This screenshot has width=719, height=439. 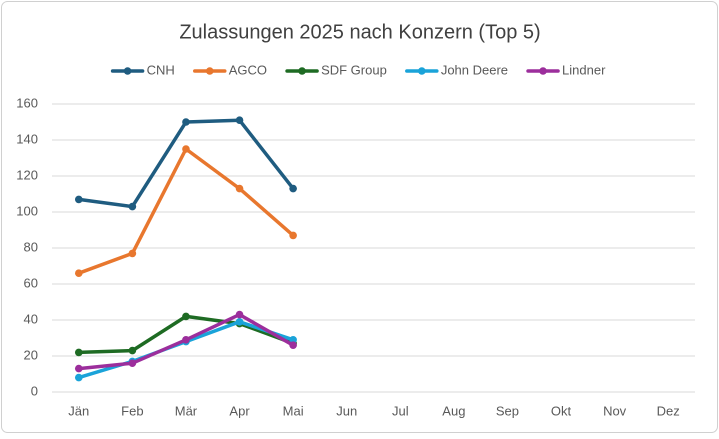 What do you see at coordinates (27, 102) in the screenshot?
I see `y-tick-label: 160` at bounding box center [27, 102].